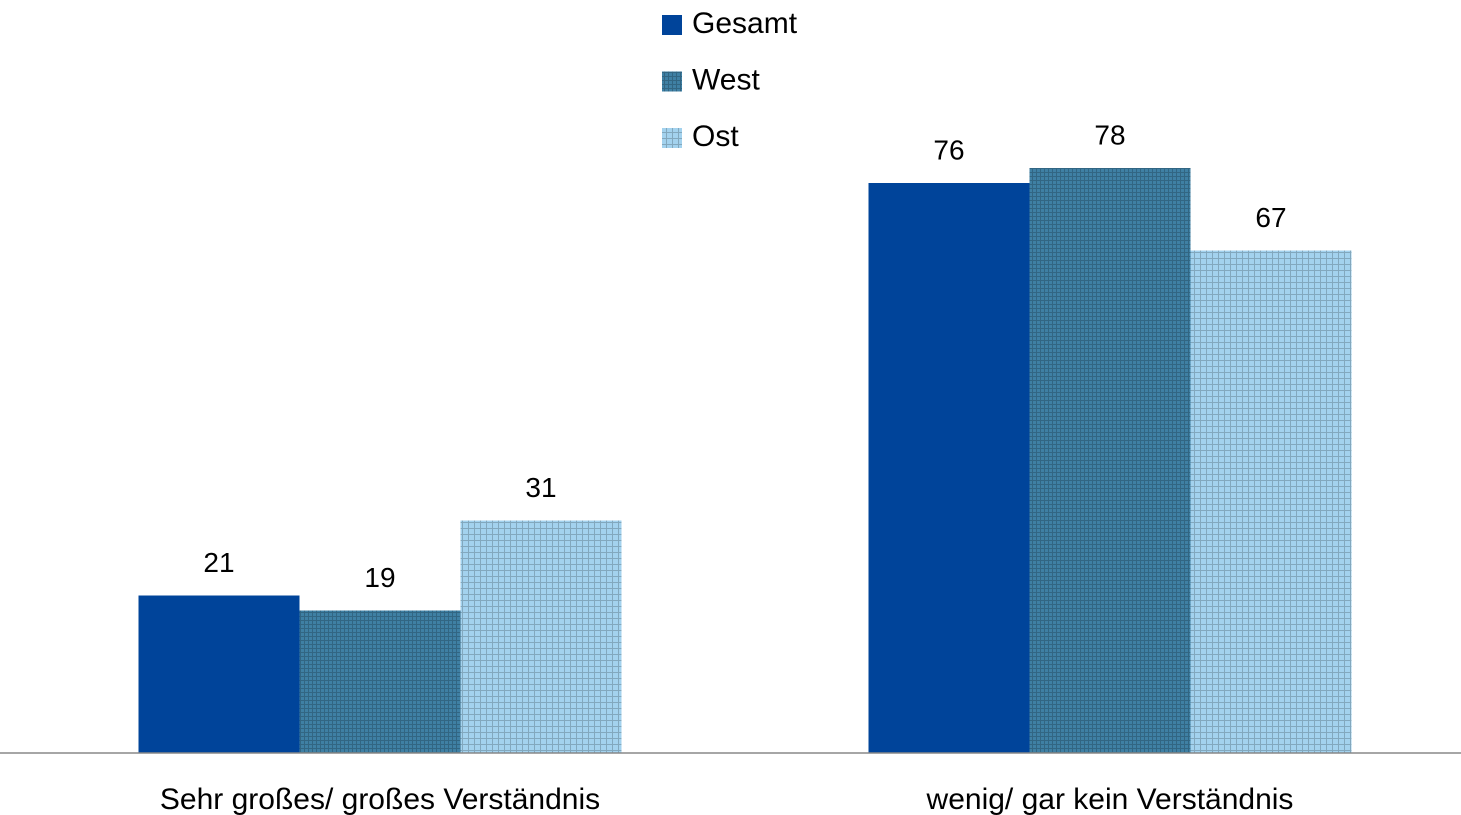  Describe the element at coordinates (948, 149) in the screenshot. I see `value-label: 76` at that location.